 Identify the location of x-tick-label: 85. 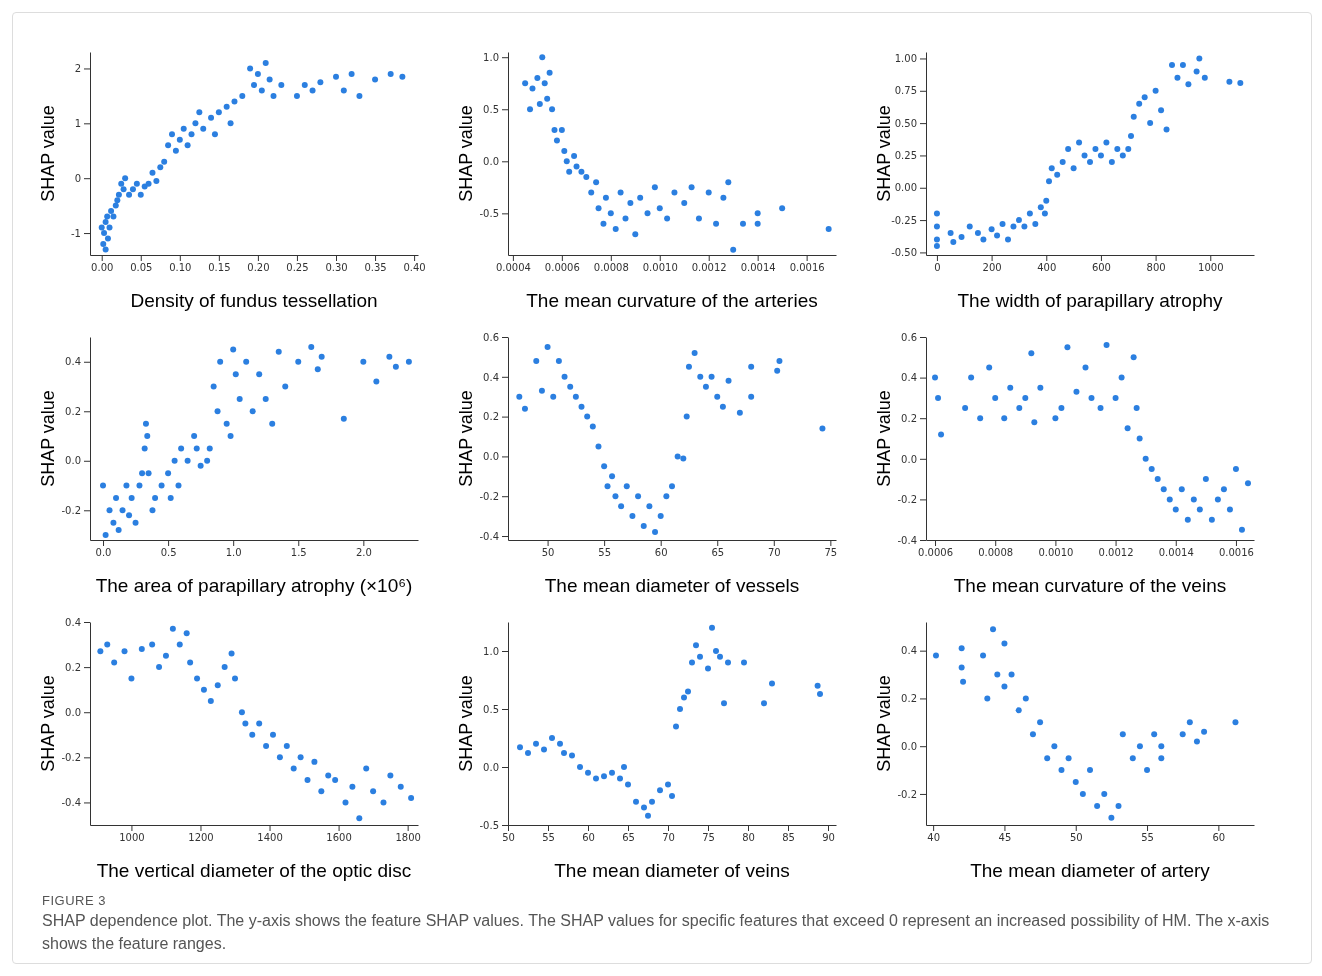
(788, 838).